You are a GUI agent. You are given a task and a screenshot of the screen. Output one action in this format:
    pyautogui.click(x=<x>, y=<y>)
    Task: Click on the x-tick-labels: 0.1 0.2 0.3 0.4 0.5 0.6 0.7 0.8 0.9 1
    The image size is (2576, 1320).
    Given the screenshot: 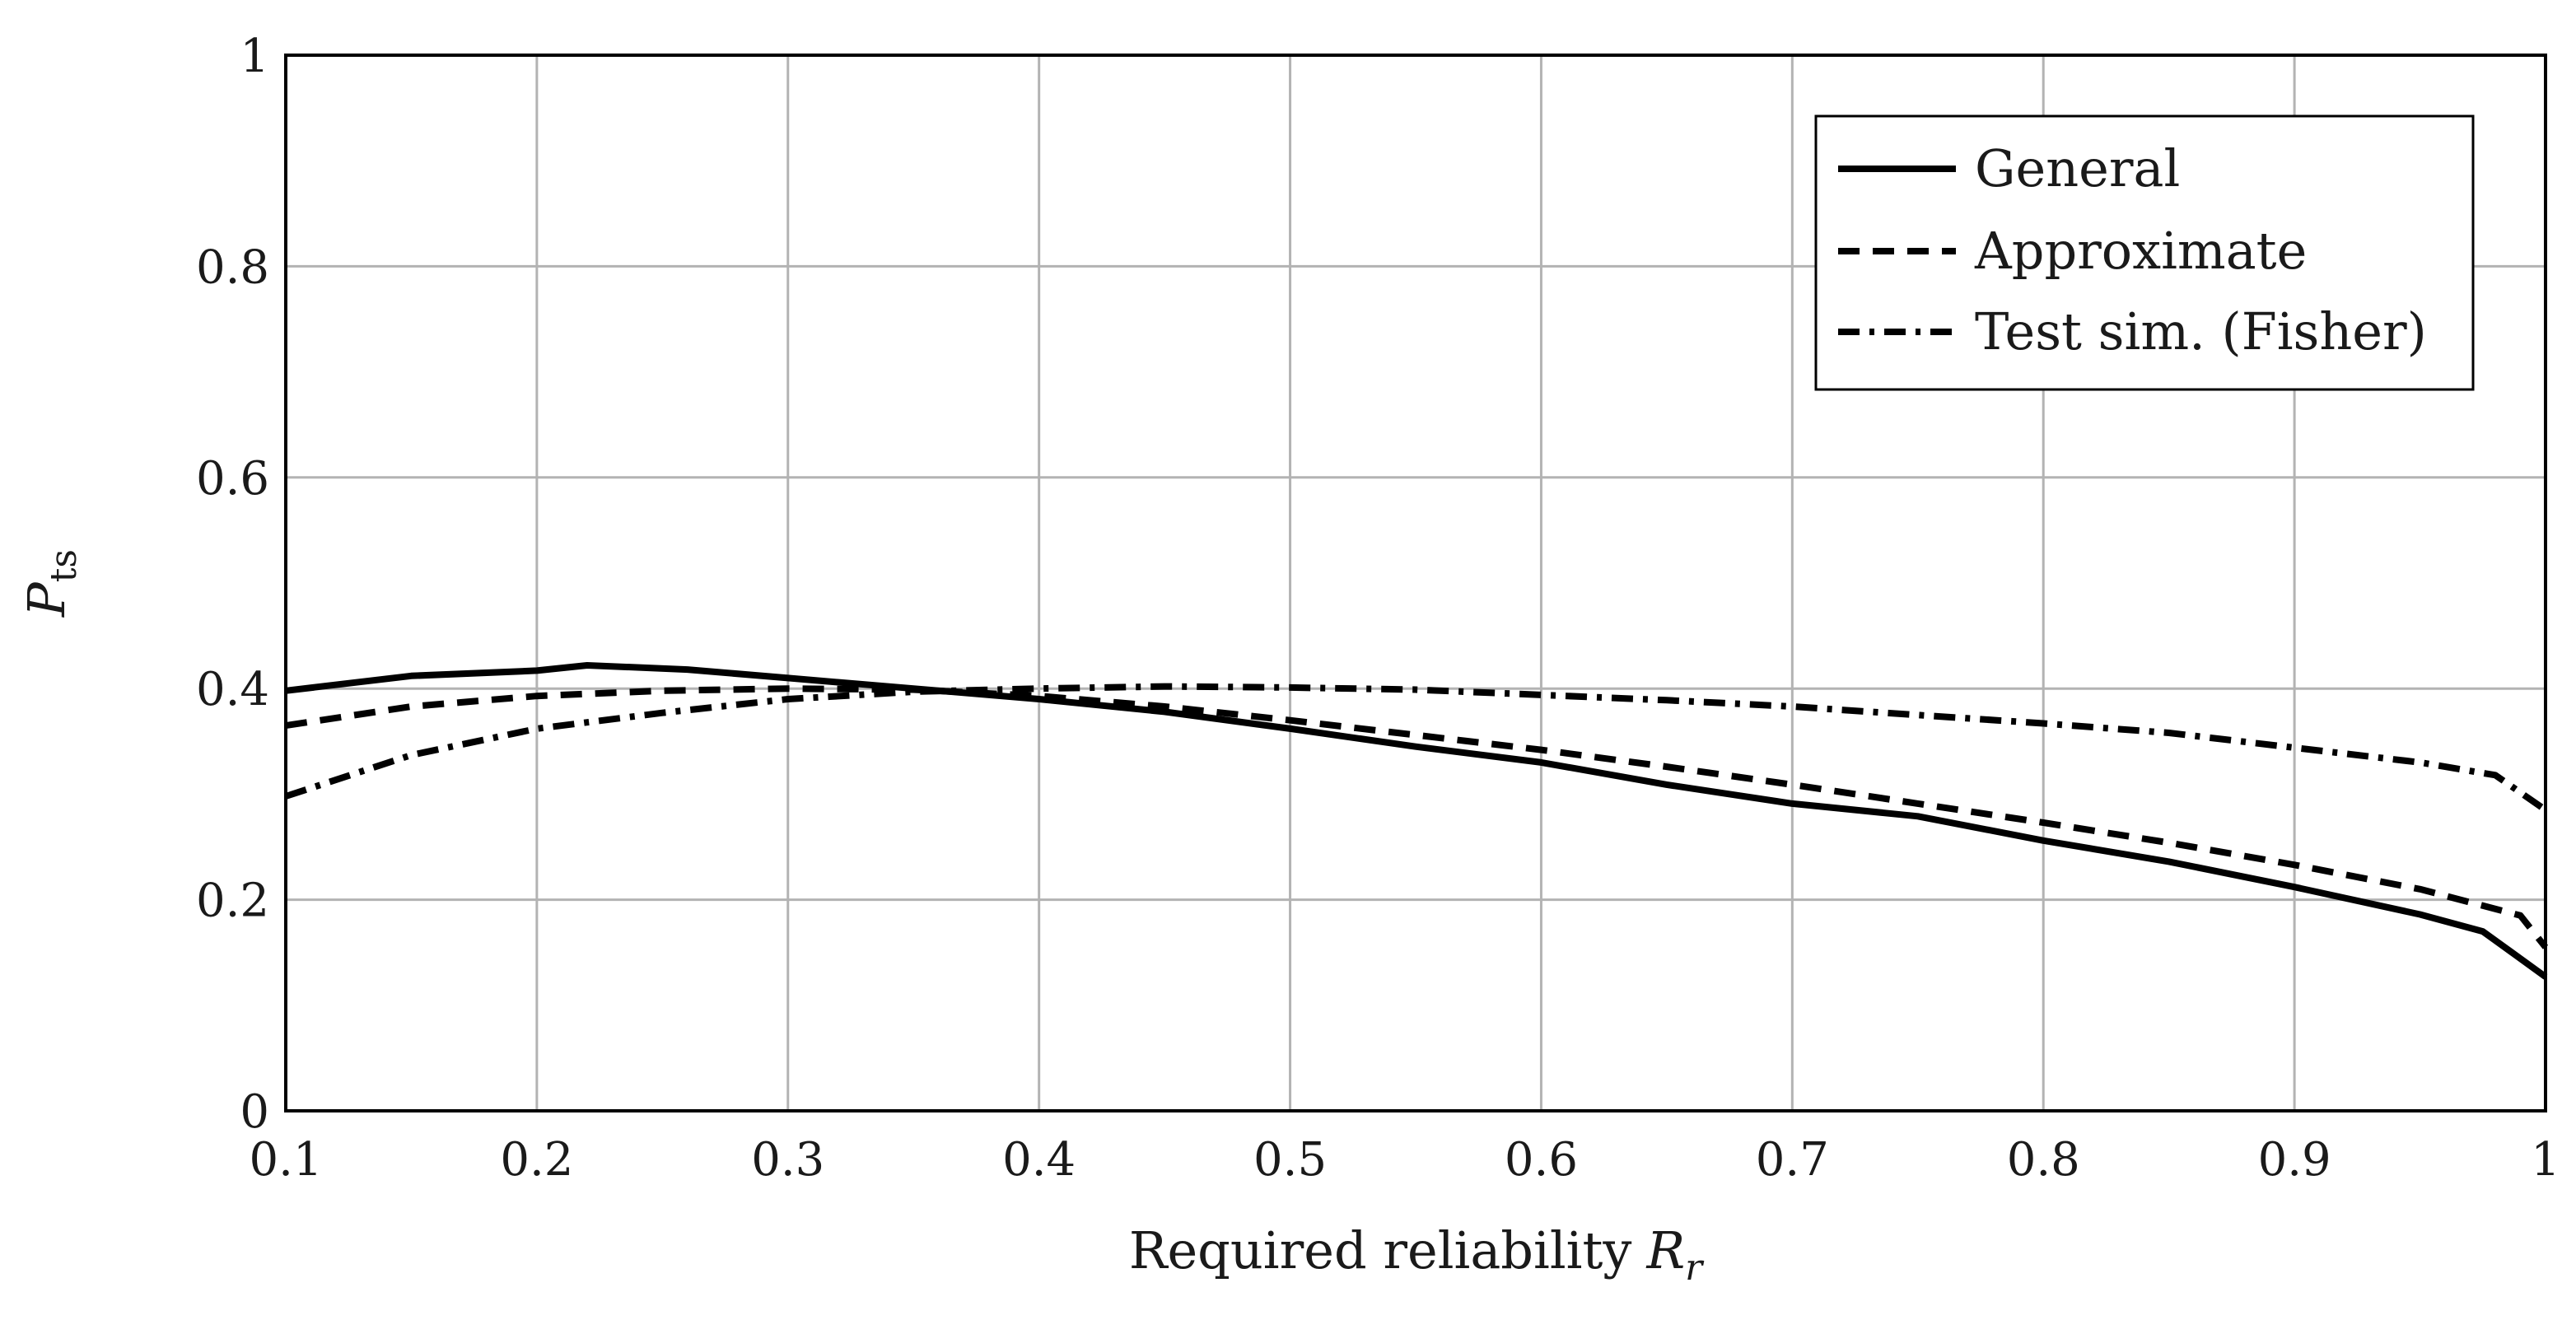 What is the action you would take?
    pyautogui.click(x=1404, y=1160)
    